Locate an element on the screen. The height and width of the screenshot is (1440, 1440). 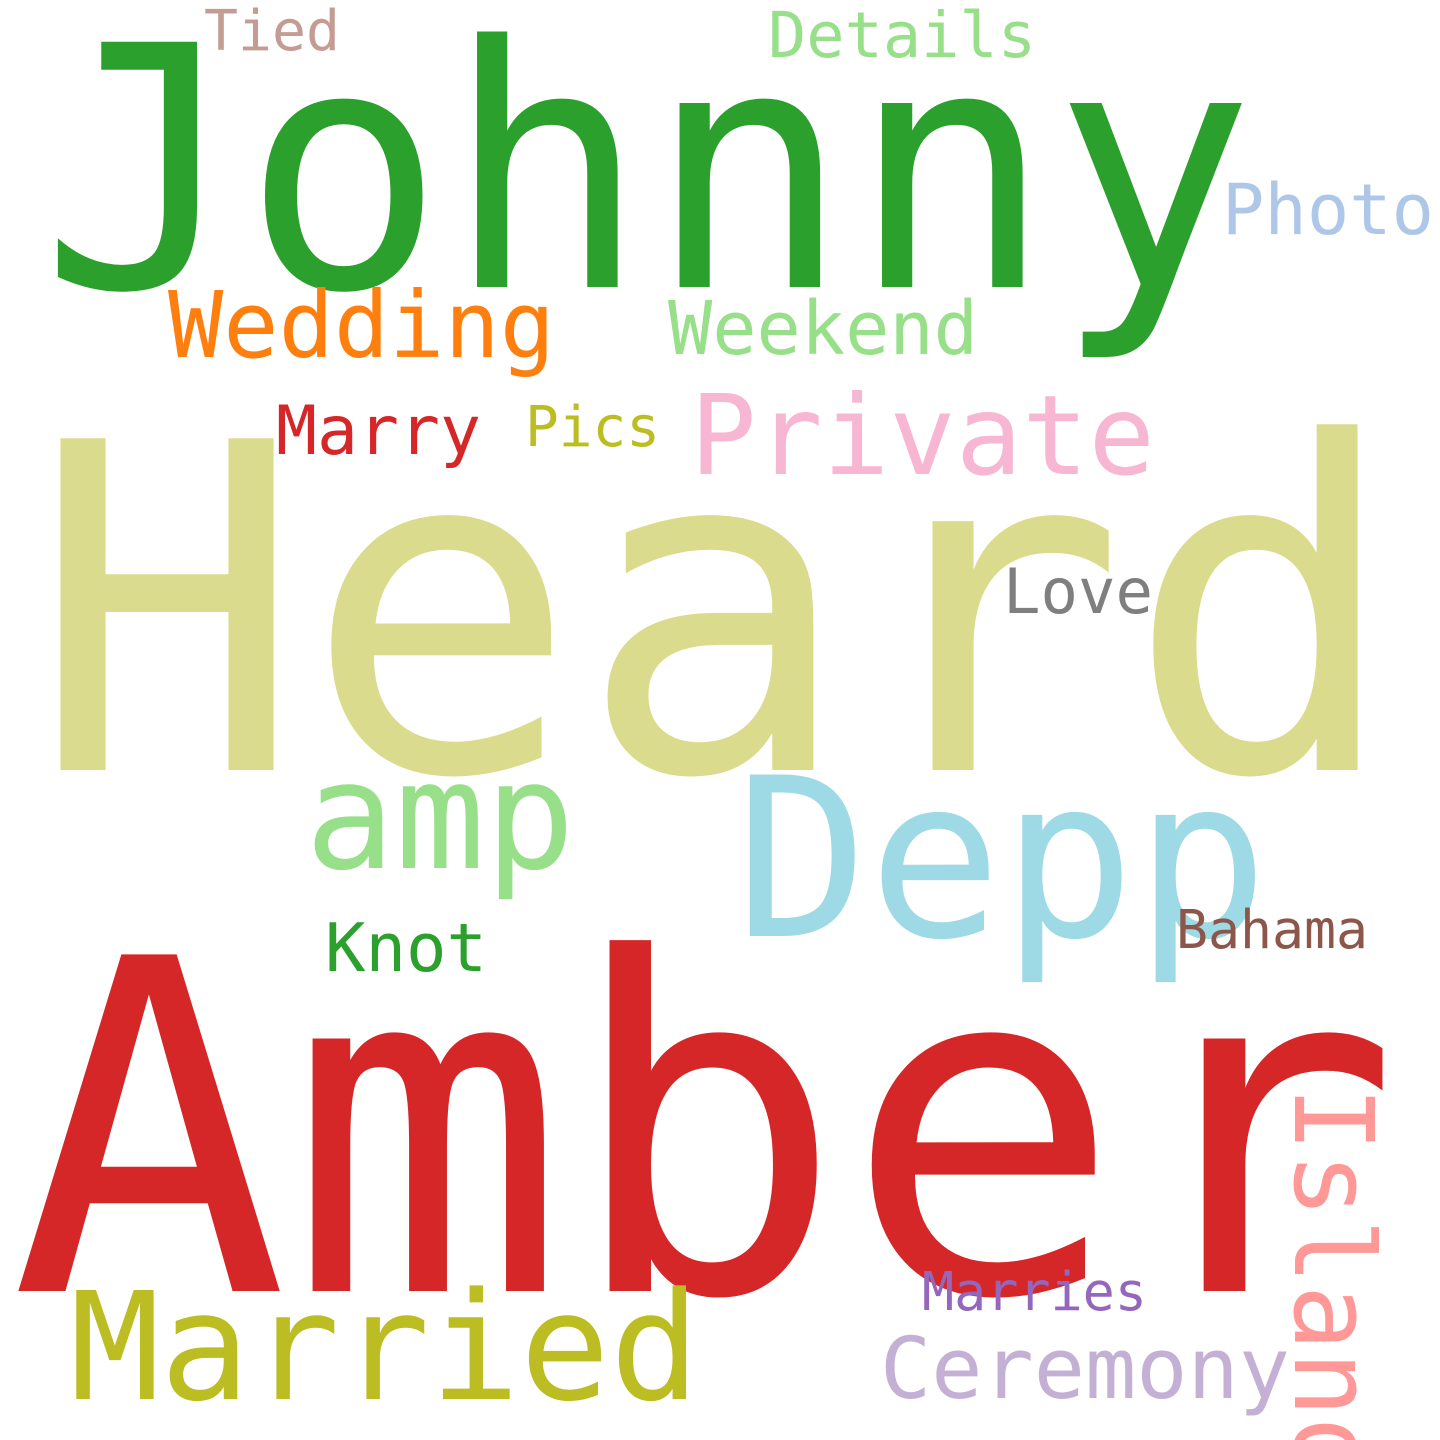
word-bahama: Bahama is located at coordinates (1272, 930).